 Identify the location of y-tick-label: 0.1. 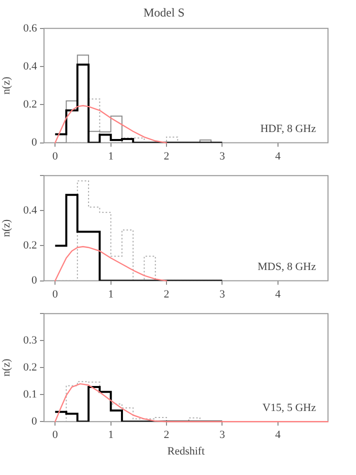
(30, 394).